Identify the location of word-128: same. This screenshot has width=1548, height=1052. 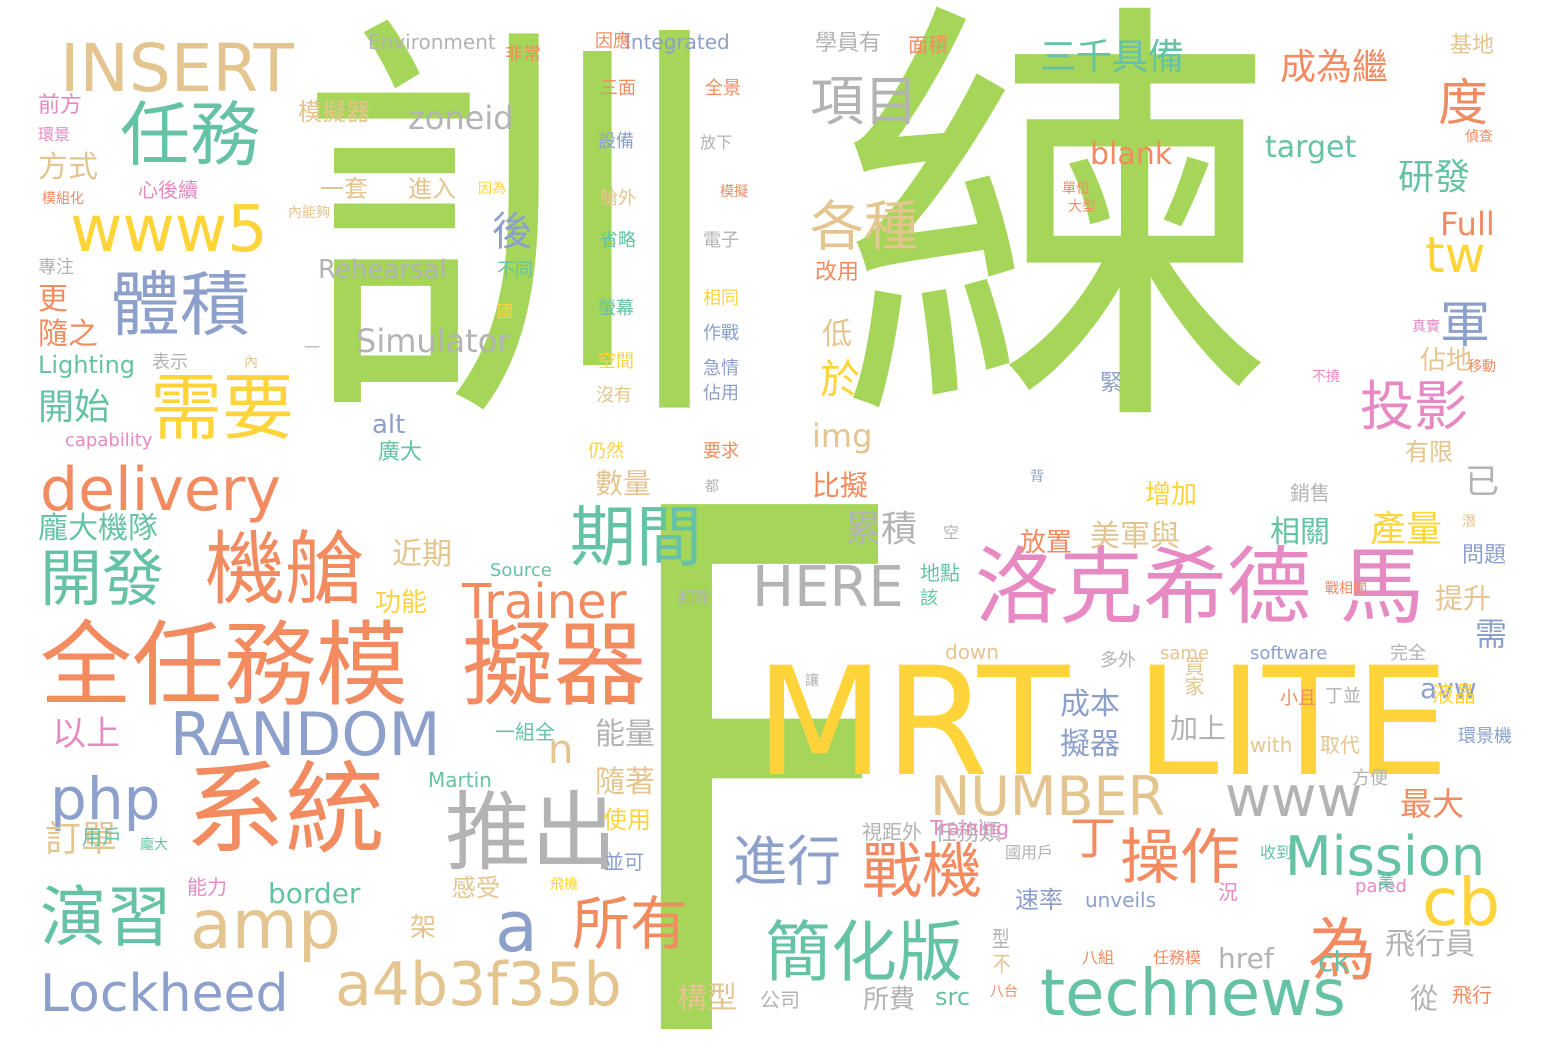
(1185, 653).